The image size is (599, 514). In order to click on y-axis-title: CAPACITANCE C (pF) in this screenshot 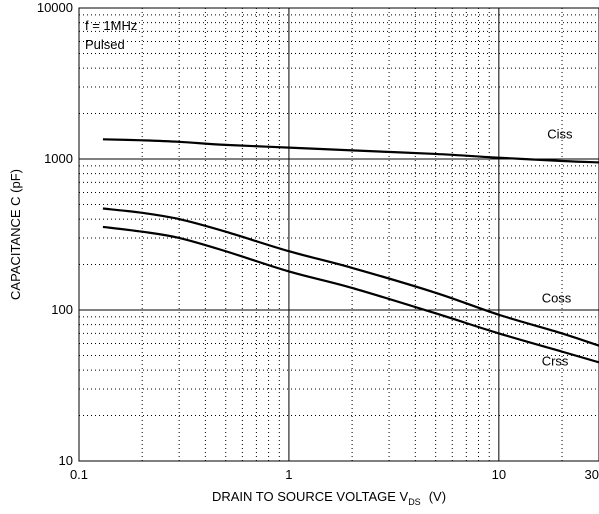, I will do `click(15, 234)`.